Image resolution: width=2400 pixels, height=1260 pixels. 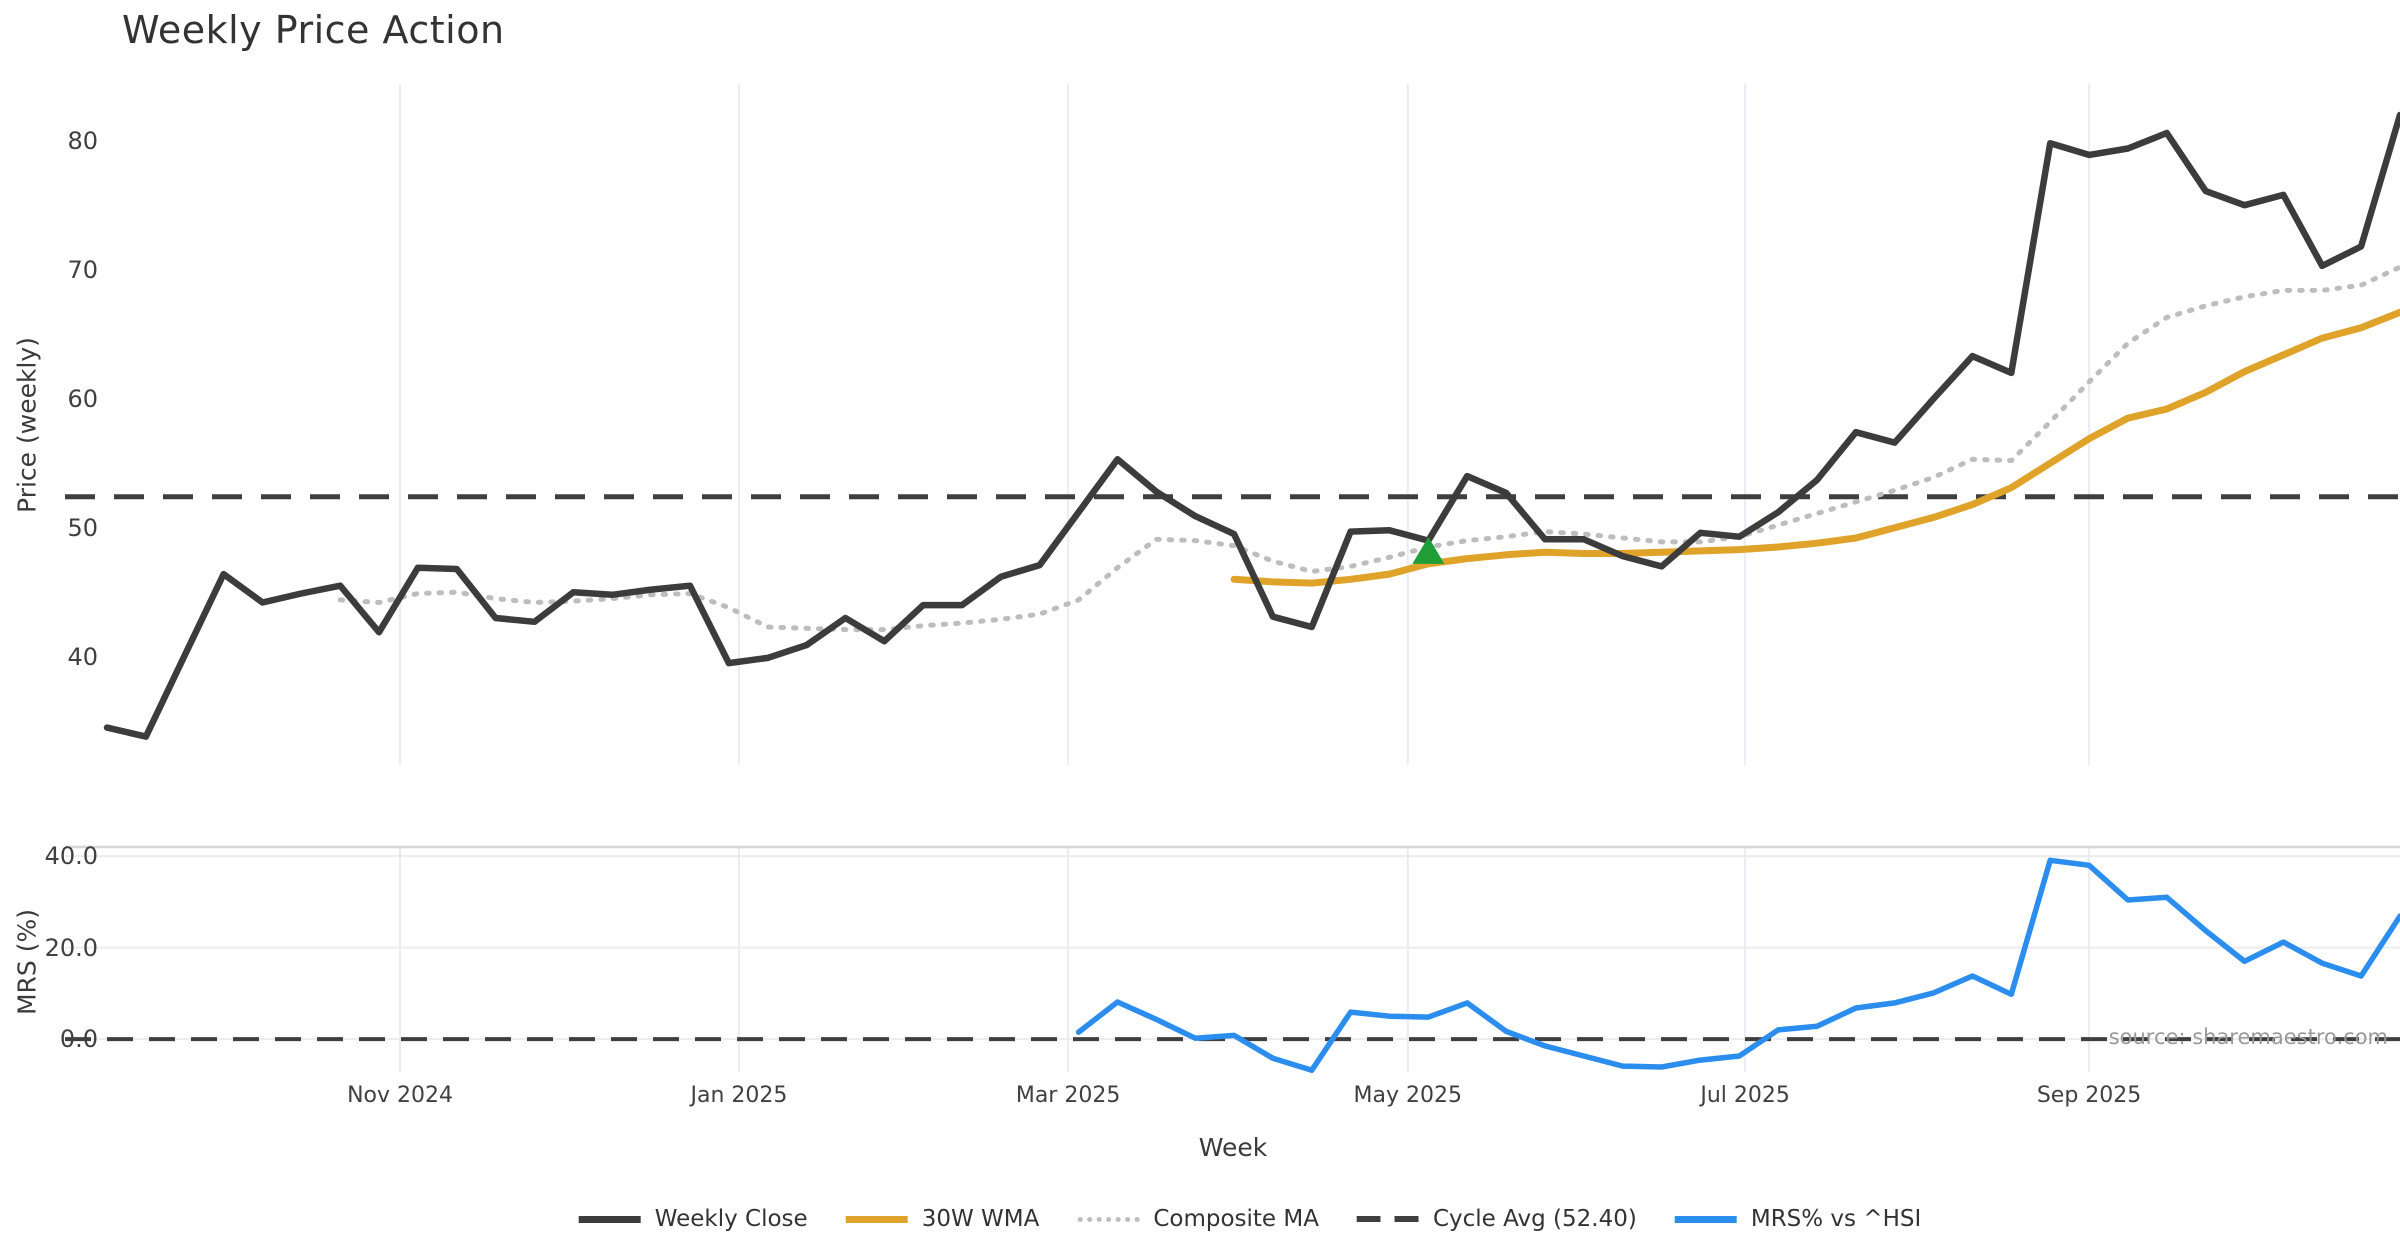 What do you see at coordinates (82, 656) in the screenshot?
I see `price-tick-label: 40` at bounding box center [82, 656].